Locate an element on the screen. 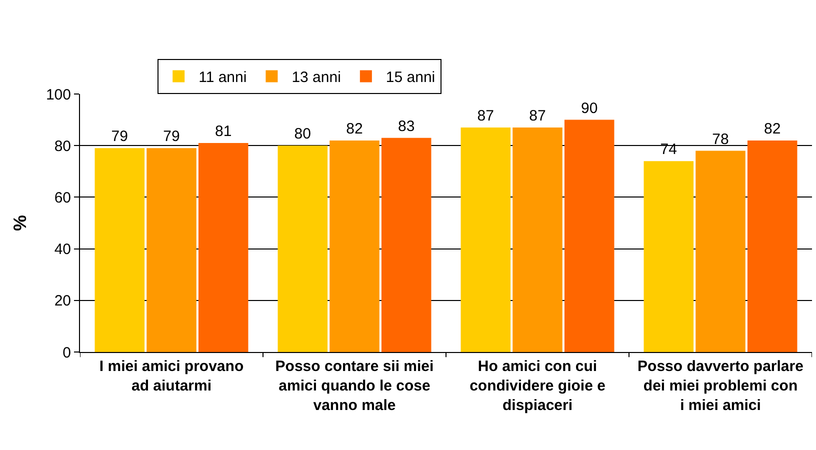  y-tick-label: 60 is located at coordinates (62, 197).